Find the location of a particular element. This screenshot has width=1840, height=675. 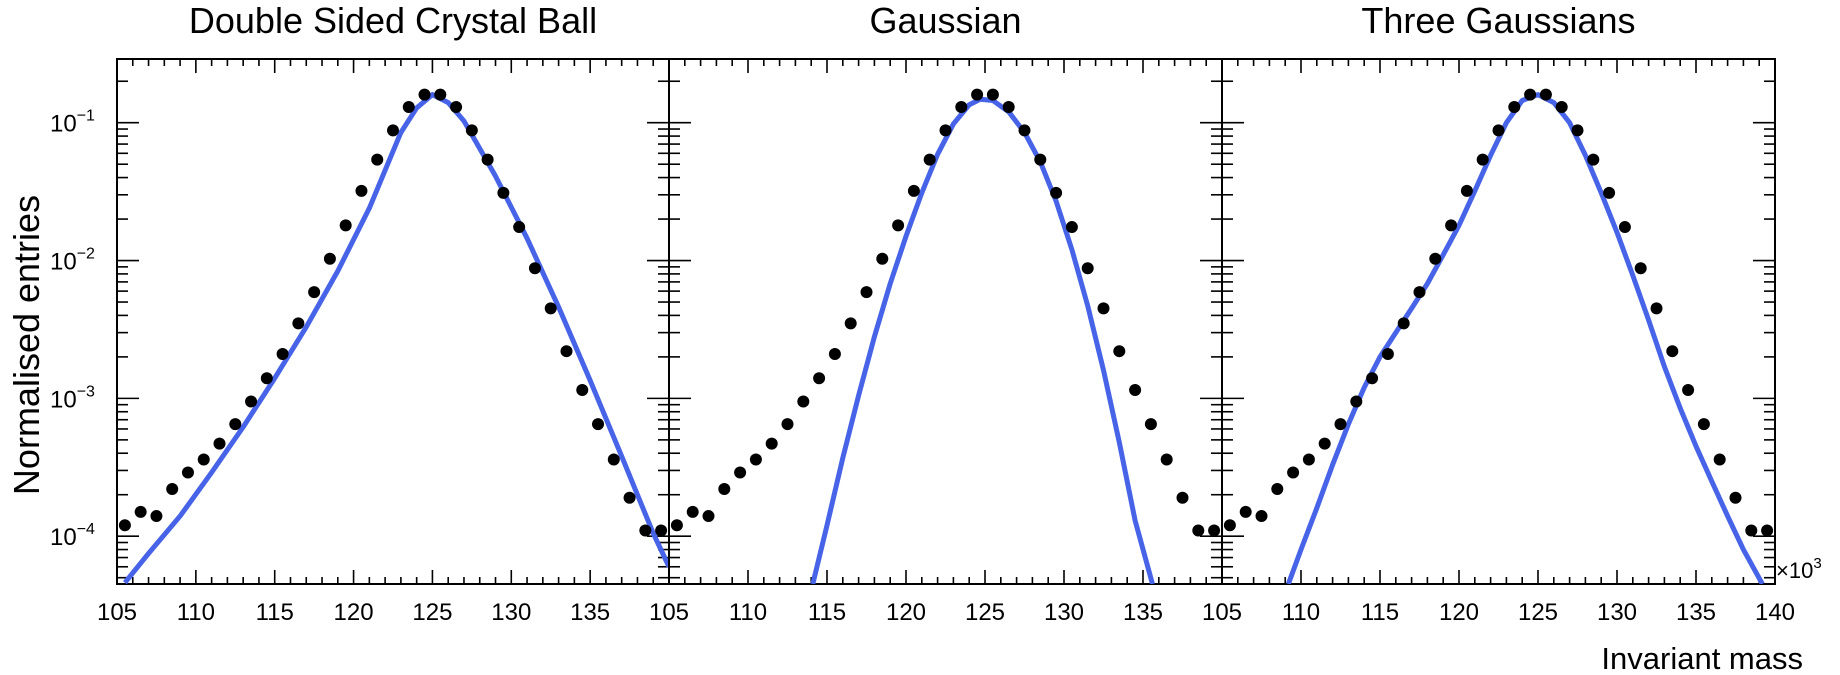

panel-title: Double Sided Crystal Ball is located at coordinates (393, 20).